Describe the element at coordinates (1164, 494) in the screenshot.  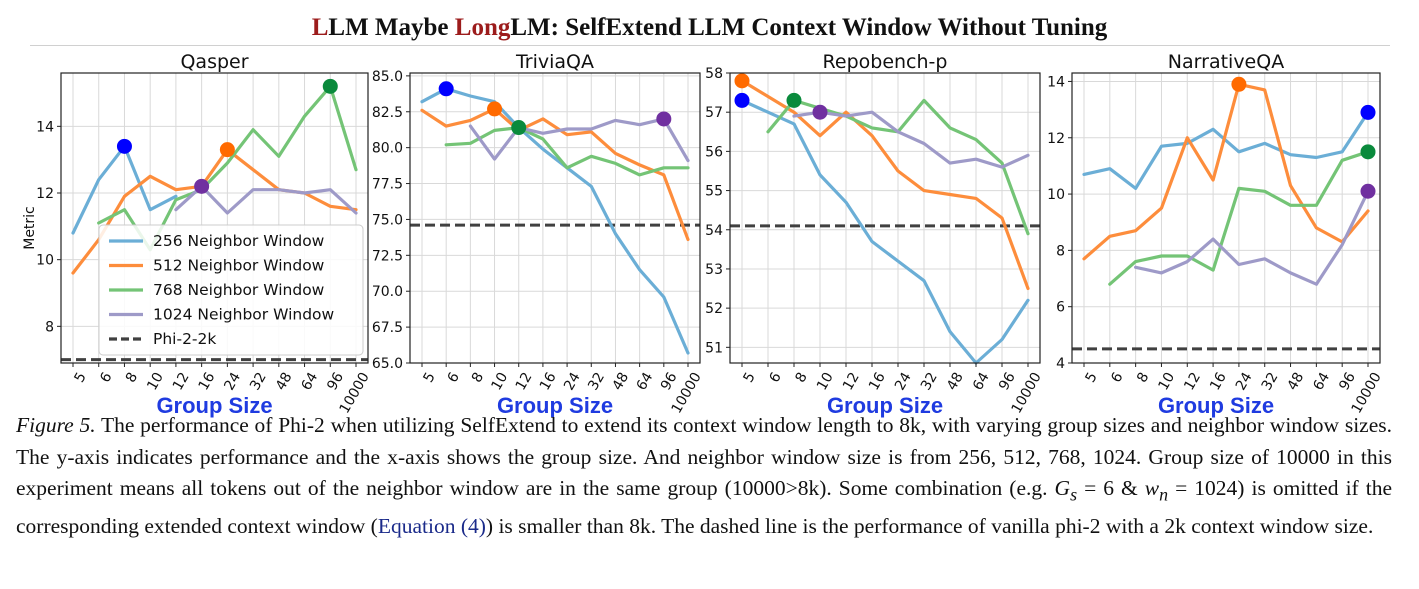
I see `caption-wn-sub: n` at that location.